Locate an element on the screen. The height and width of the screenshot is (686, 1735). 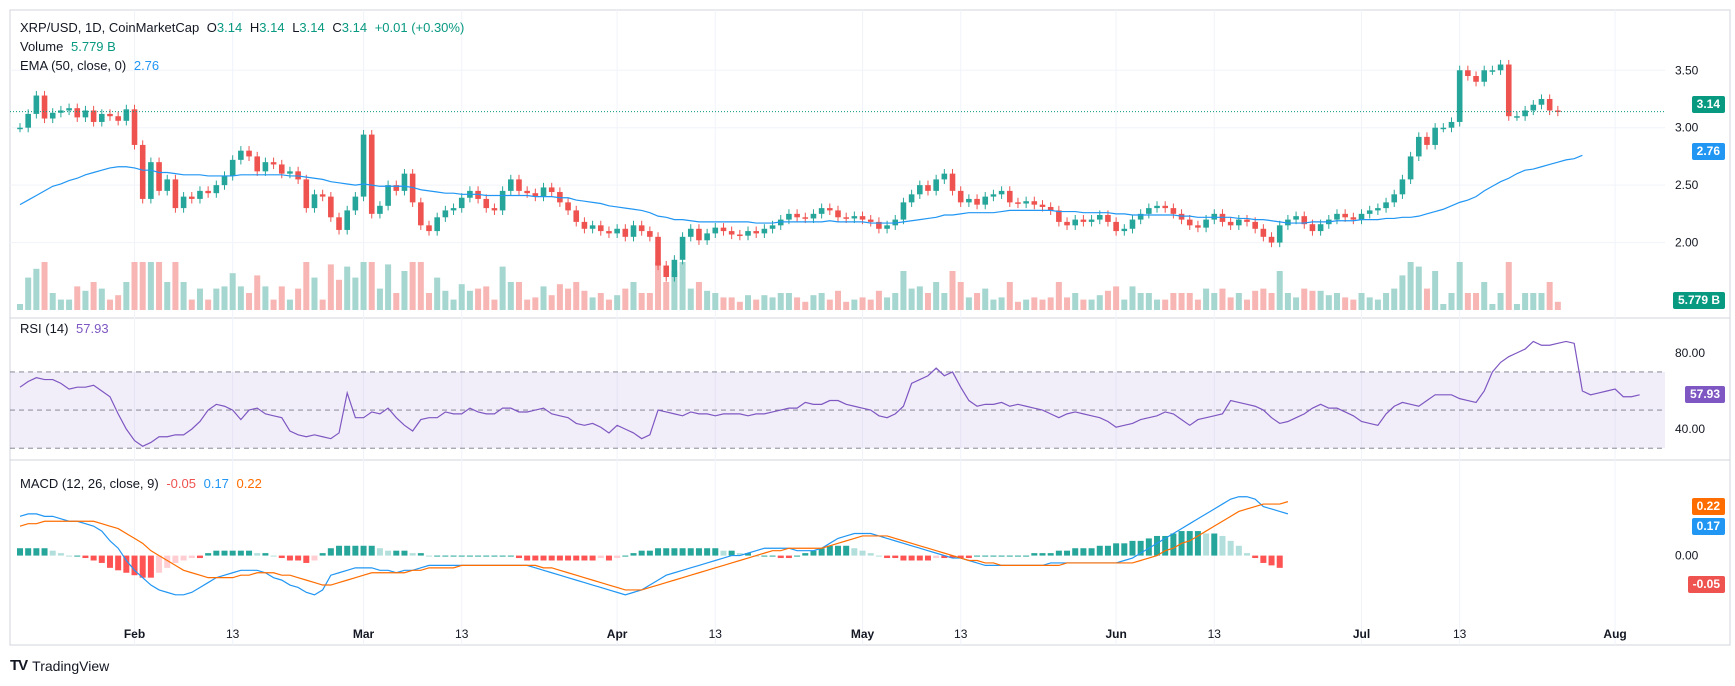
ema-legend: EMA (50, close, 0) 2.76 is located at coordinates (91, 66).